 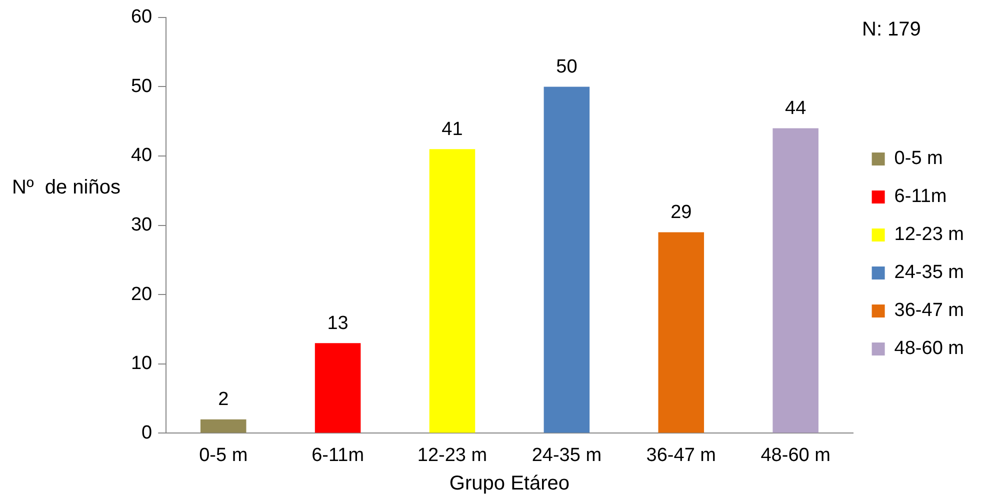 I want to click on data-label: 50, so click(x=567, y=67).